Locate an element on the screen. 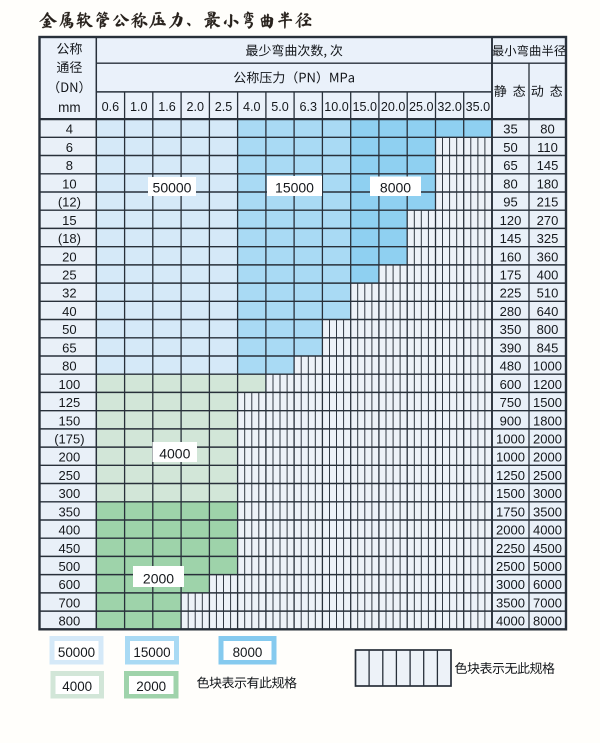 The width and height of the screenshot is (600, 743). svg-text: 32 is located at coordinates (69, 293).